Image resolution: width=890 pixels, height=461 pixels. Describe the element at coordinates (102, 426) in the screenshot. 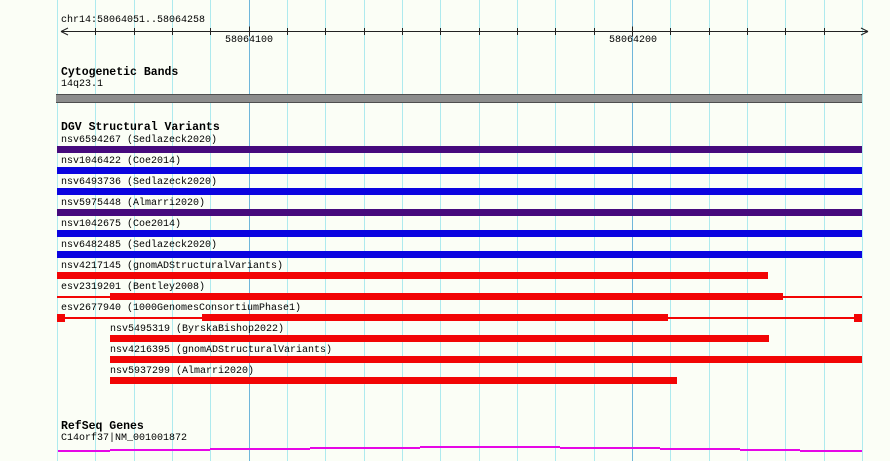

I see `section-title-refseq-genes: RefSeq Genes` at that location.